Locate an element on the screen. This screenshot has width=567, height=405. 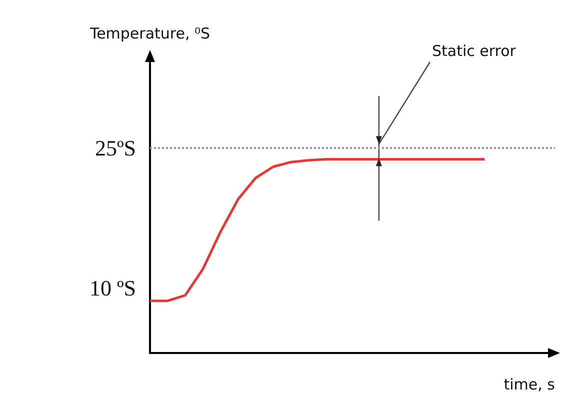
y-tick-label: 10 ºS is located at coordinates (112, 287).